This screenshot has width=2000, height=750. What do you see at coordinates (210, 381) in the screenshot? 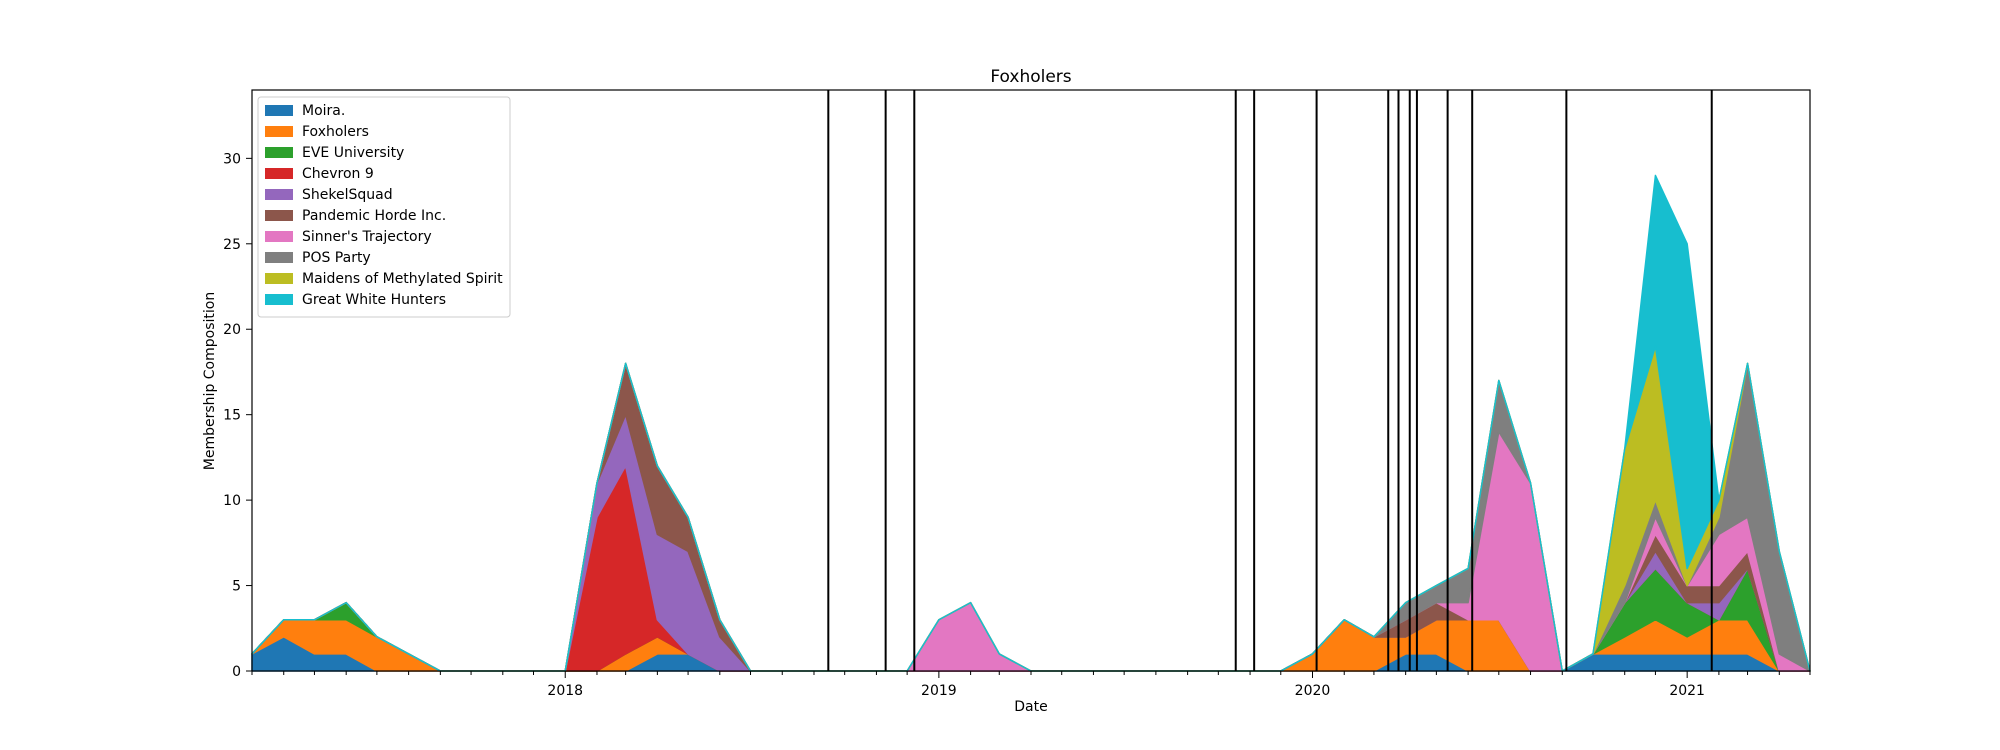
I see `y-axis-label: Membership Composition` at bounding box center [210, 381].